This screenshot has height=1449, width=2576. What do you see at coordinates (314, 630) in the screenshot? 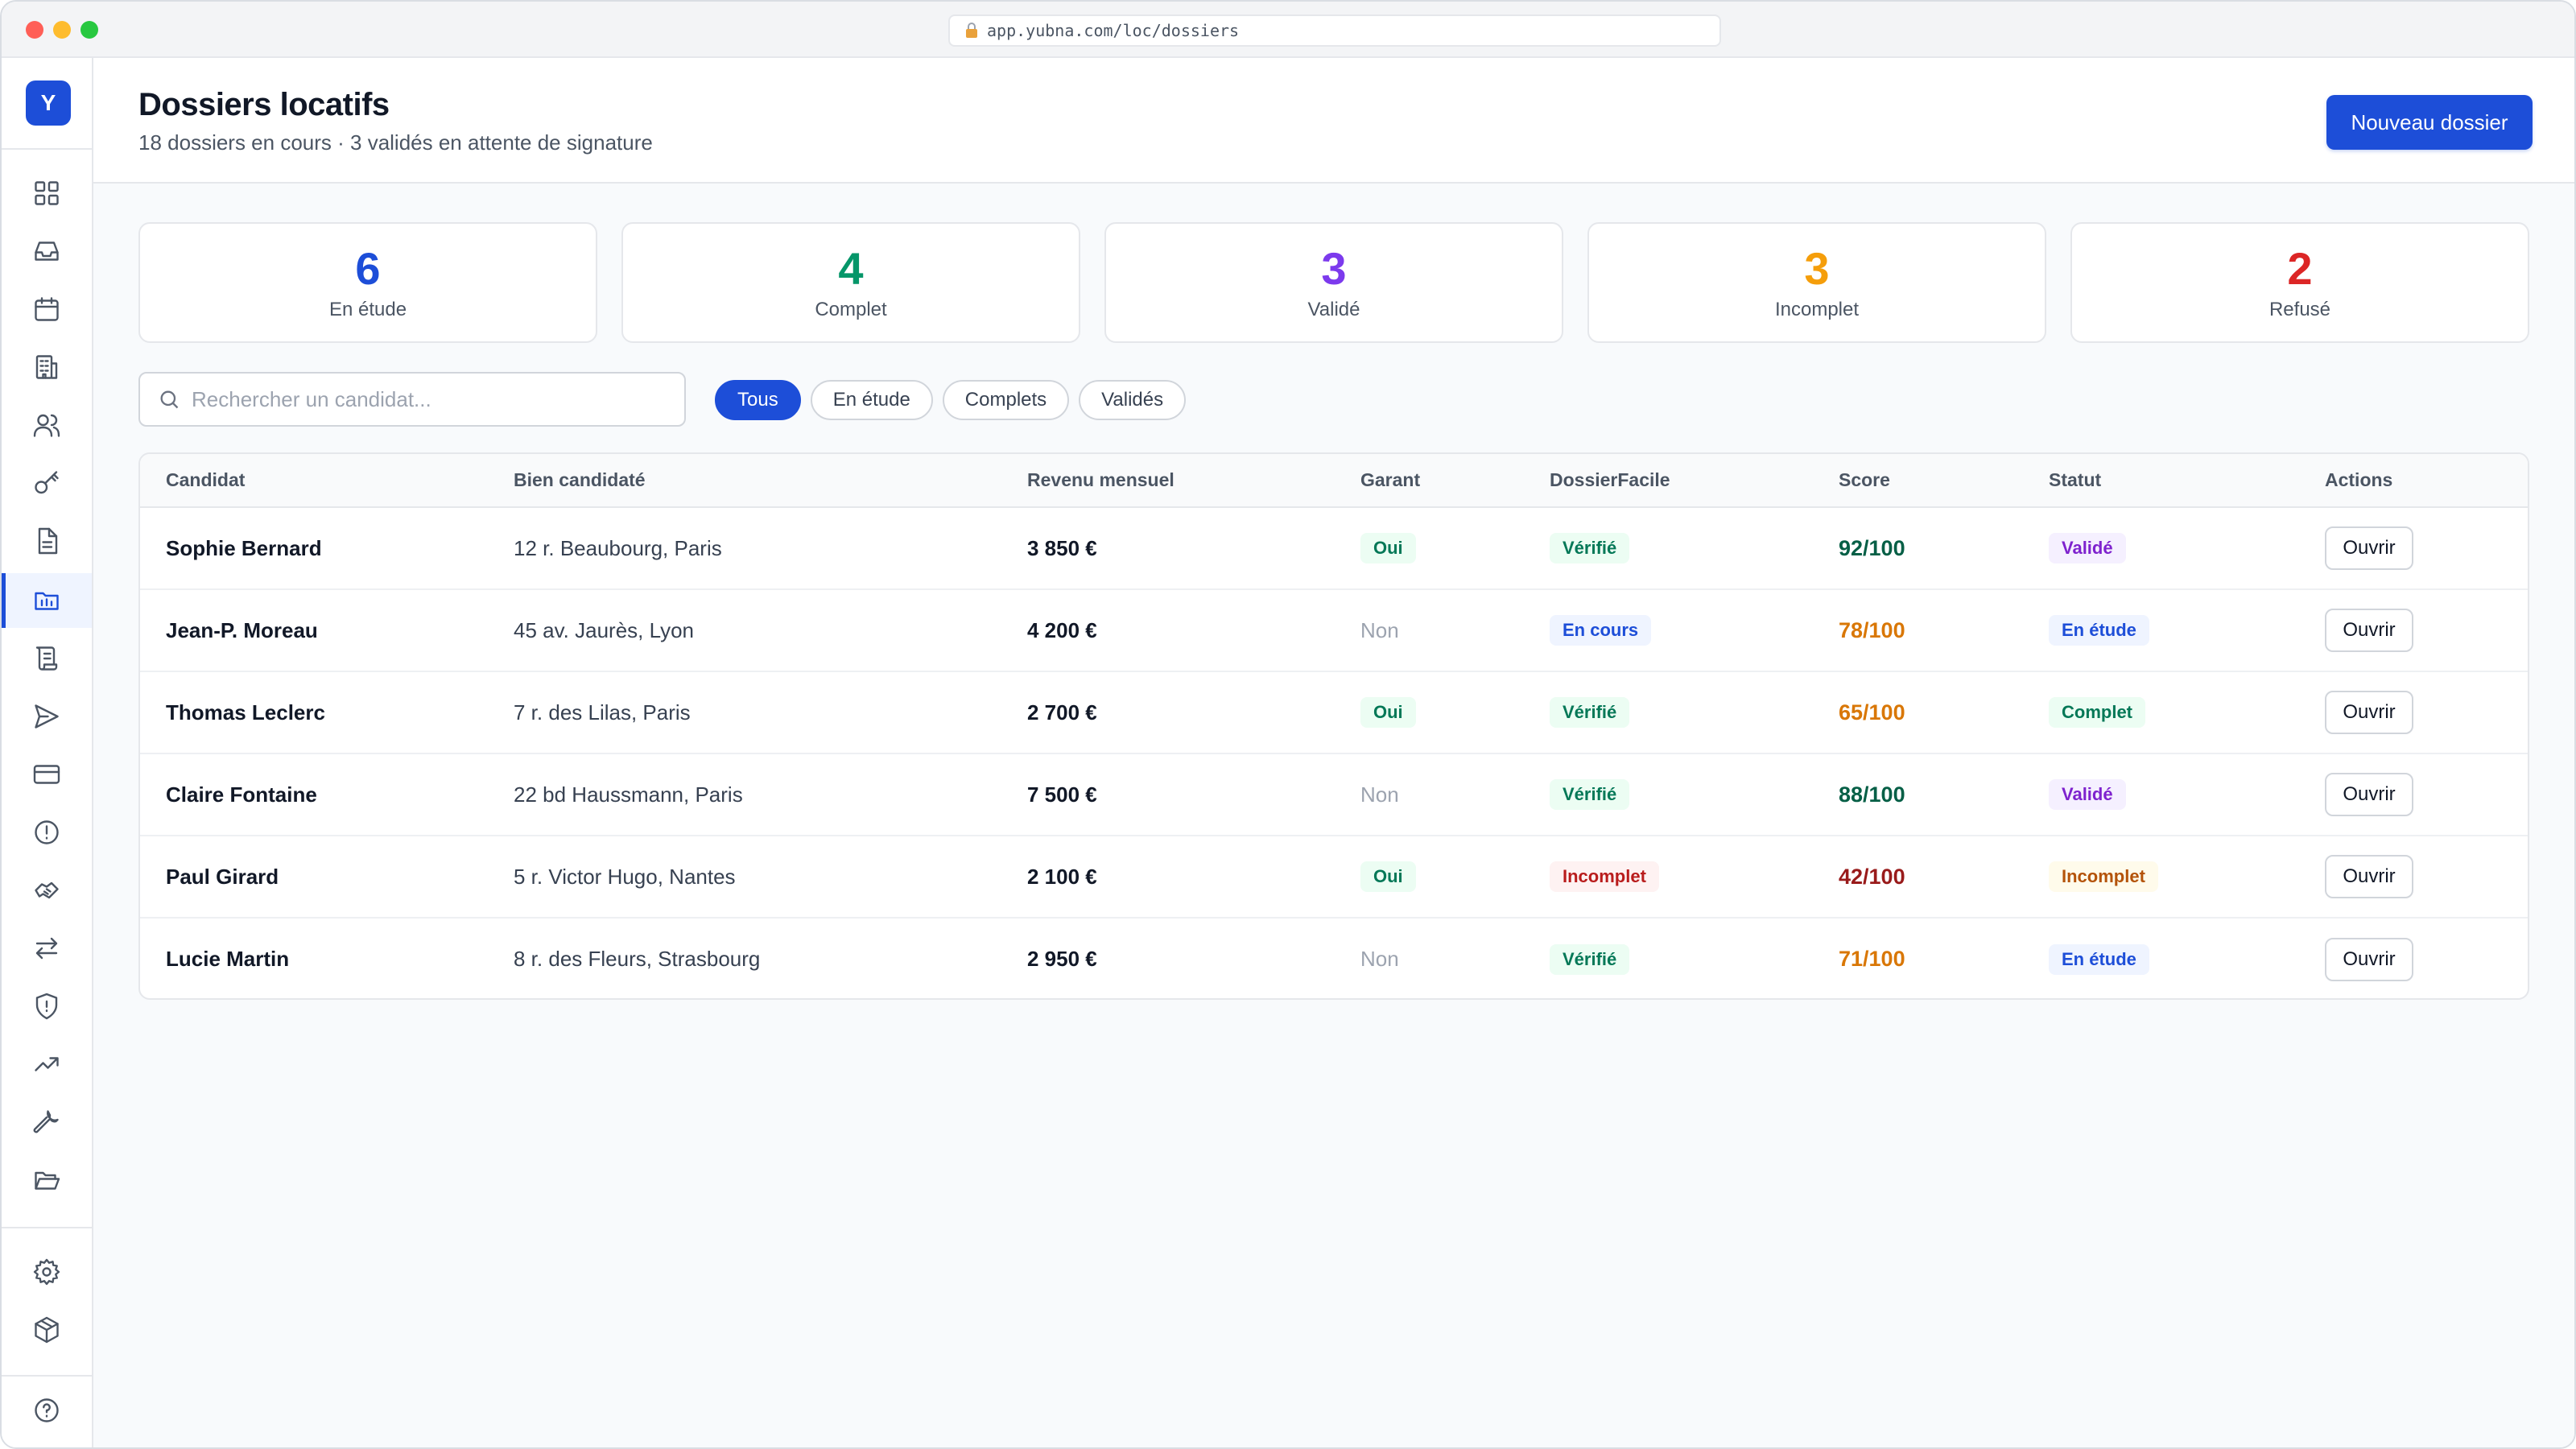
I see `candidate-name: Jean-P. Moreau` at bounding box center [314, 630].